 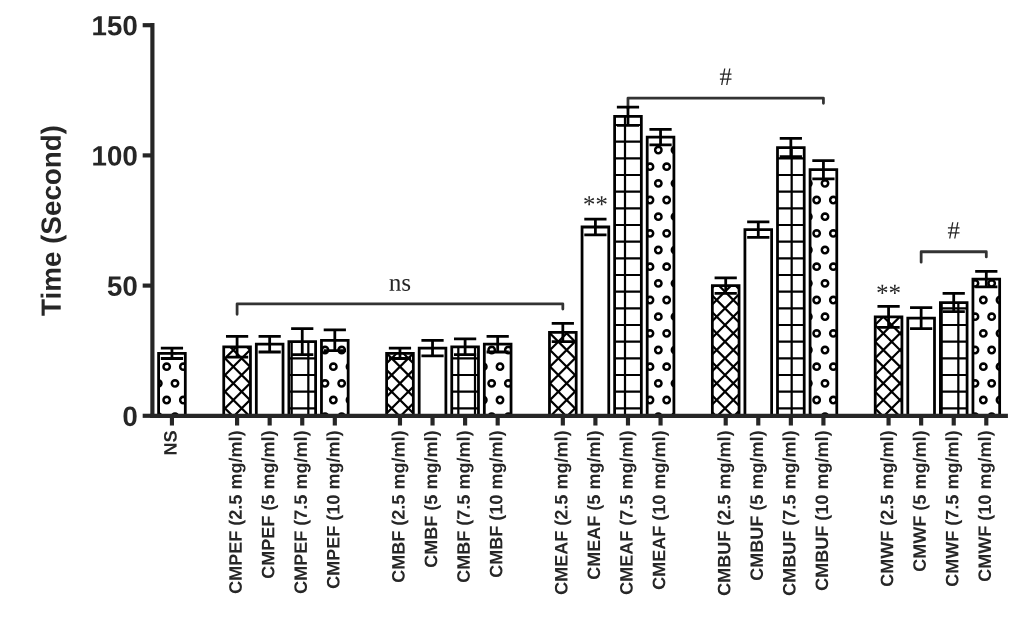 I want to click on y-tick-label: 150, so click(x=115, y=25).